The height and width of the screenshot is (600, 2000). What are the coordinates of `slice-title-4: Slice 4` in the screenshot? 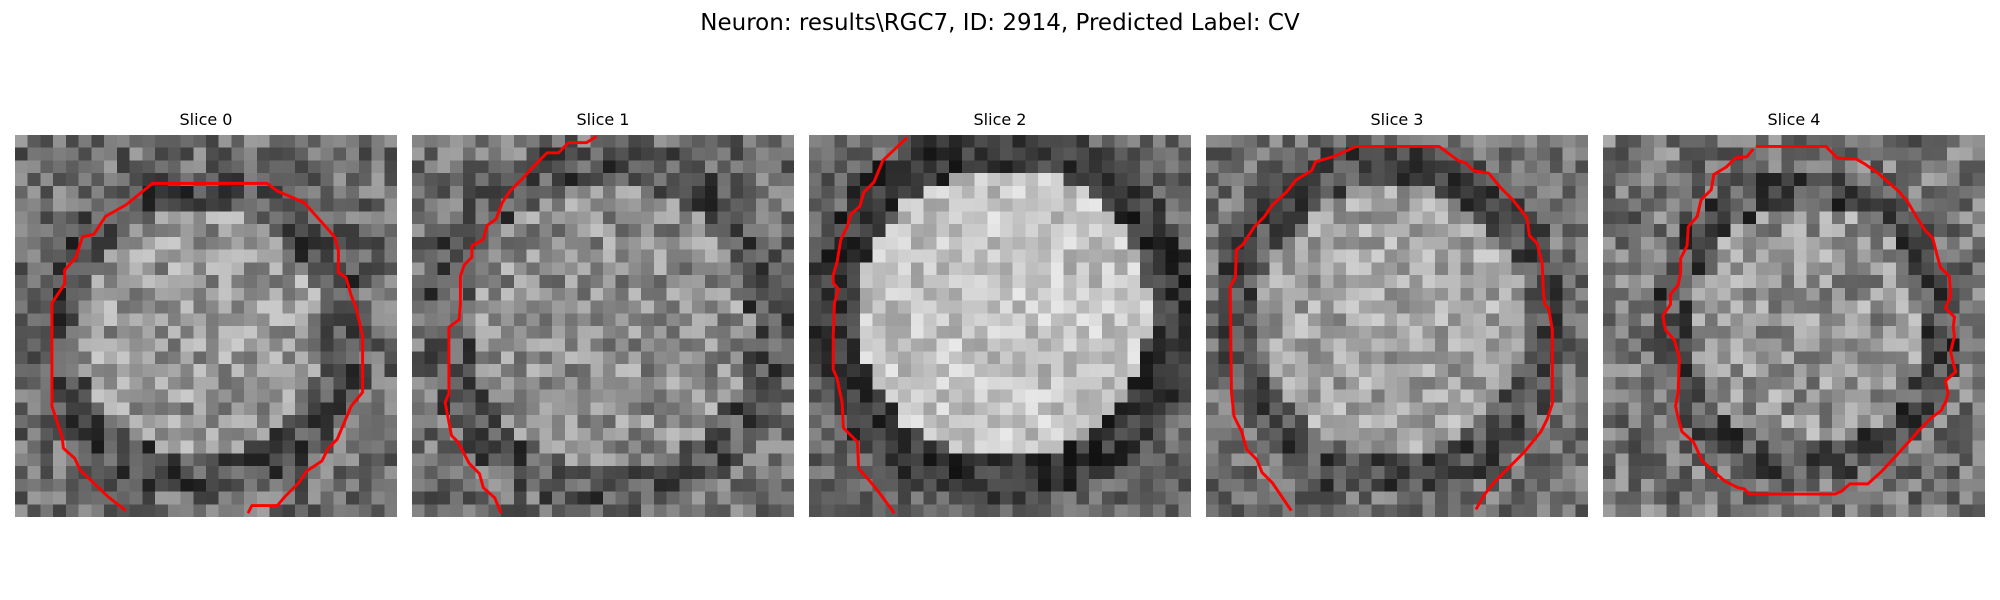 It's located at (1794, 119).